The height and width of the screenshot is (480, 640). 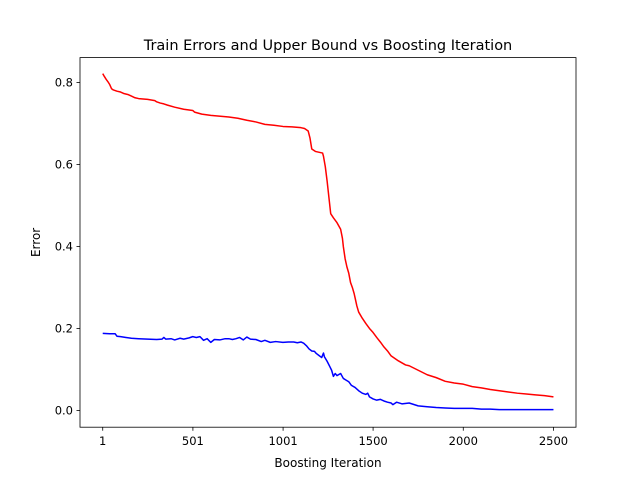 What do you see at coordinates (327, 463) in the screenshot?
I see `x-axis-label: Boosting Iteration` at bounding box center [327, 463].